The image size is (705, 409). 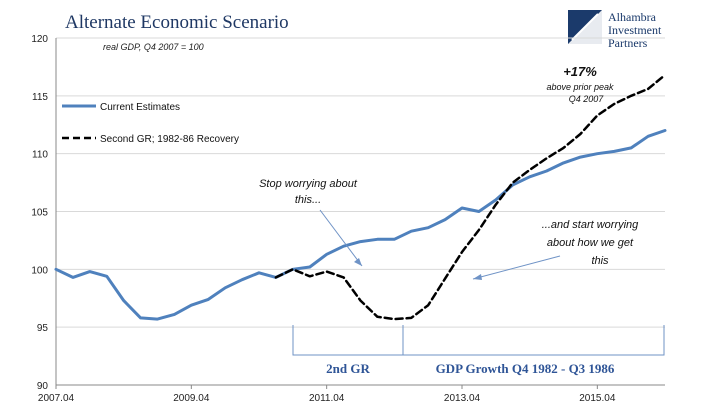 I want to click on chart-title: Alternate Economic Scenario, so click(x=177, y=22).